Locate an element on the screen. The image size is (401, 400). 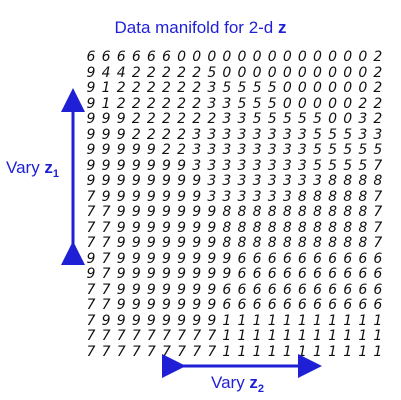
vary-z2-label: Vary z2 is located at coordinates (237, 384).